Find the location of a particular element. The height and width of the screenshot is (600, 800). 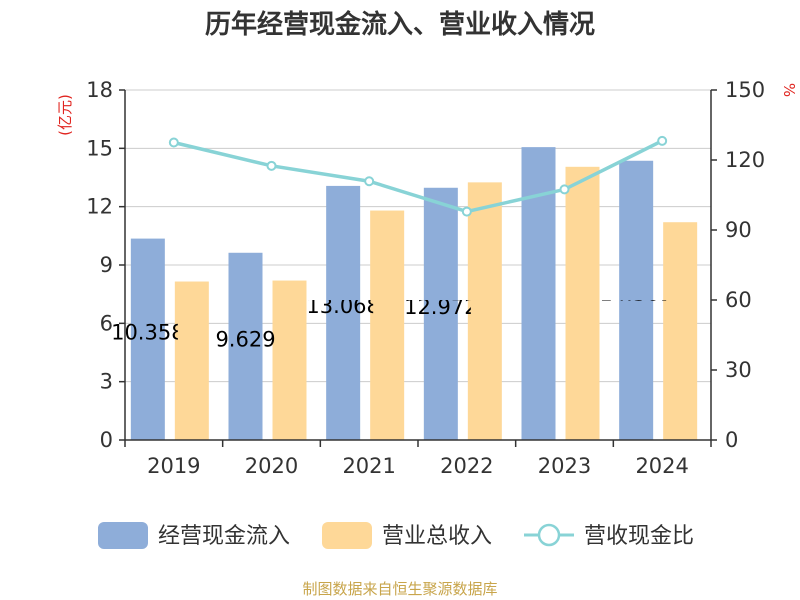

right-tick-label: 0 is located at coordinates (731, 440).